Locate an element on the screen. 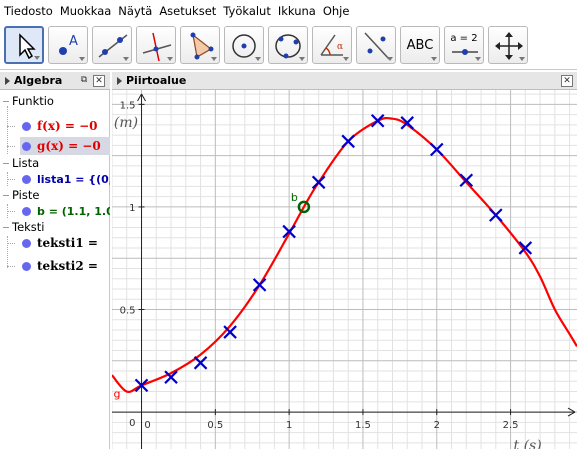 Image resolution: width=577 pixels, height=449 pixels. slider-icon is located at coordinates (465, 52).